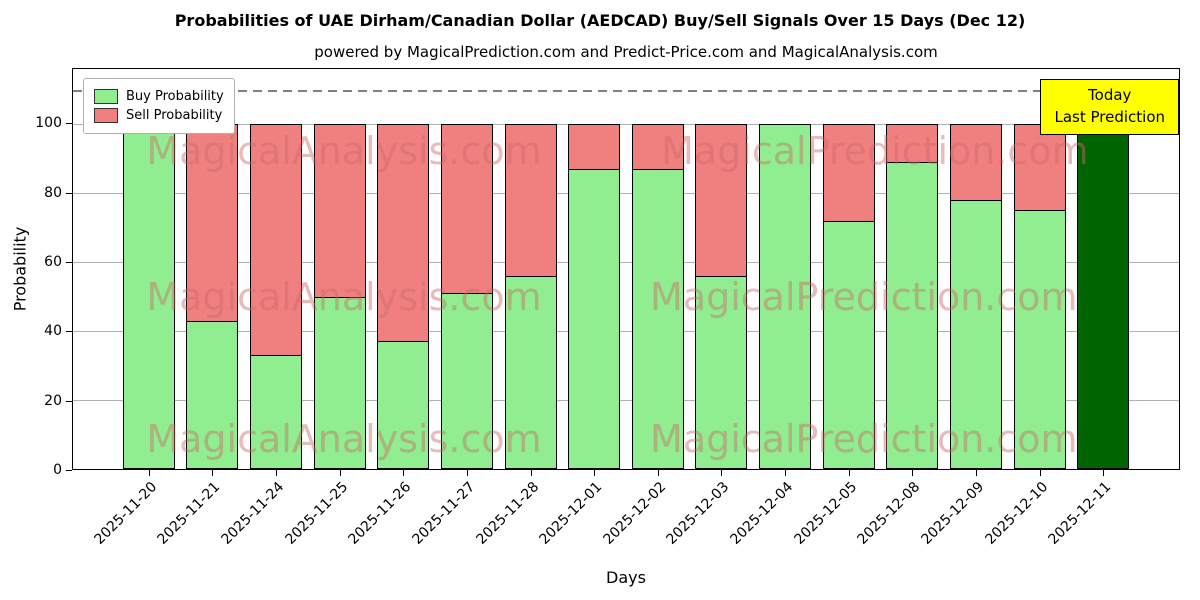  I want to click on legend-item-sell: Sell Probability, so click(159, 115).